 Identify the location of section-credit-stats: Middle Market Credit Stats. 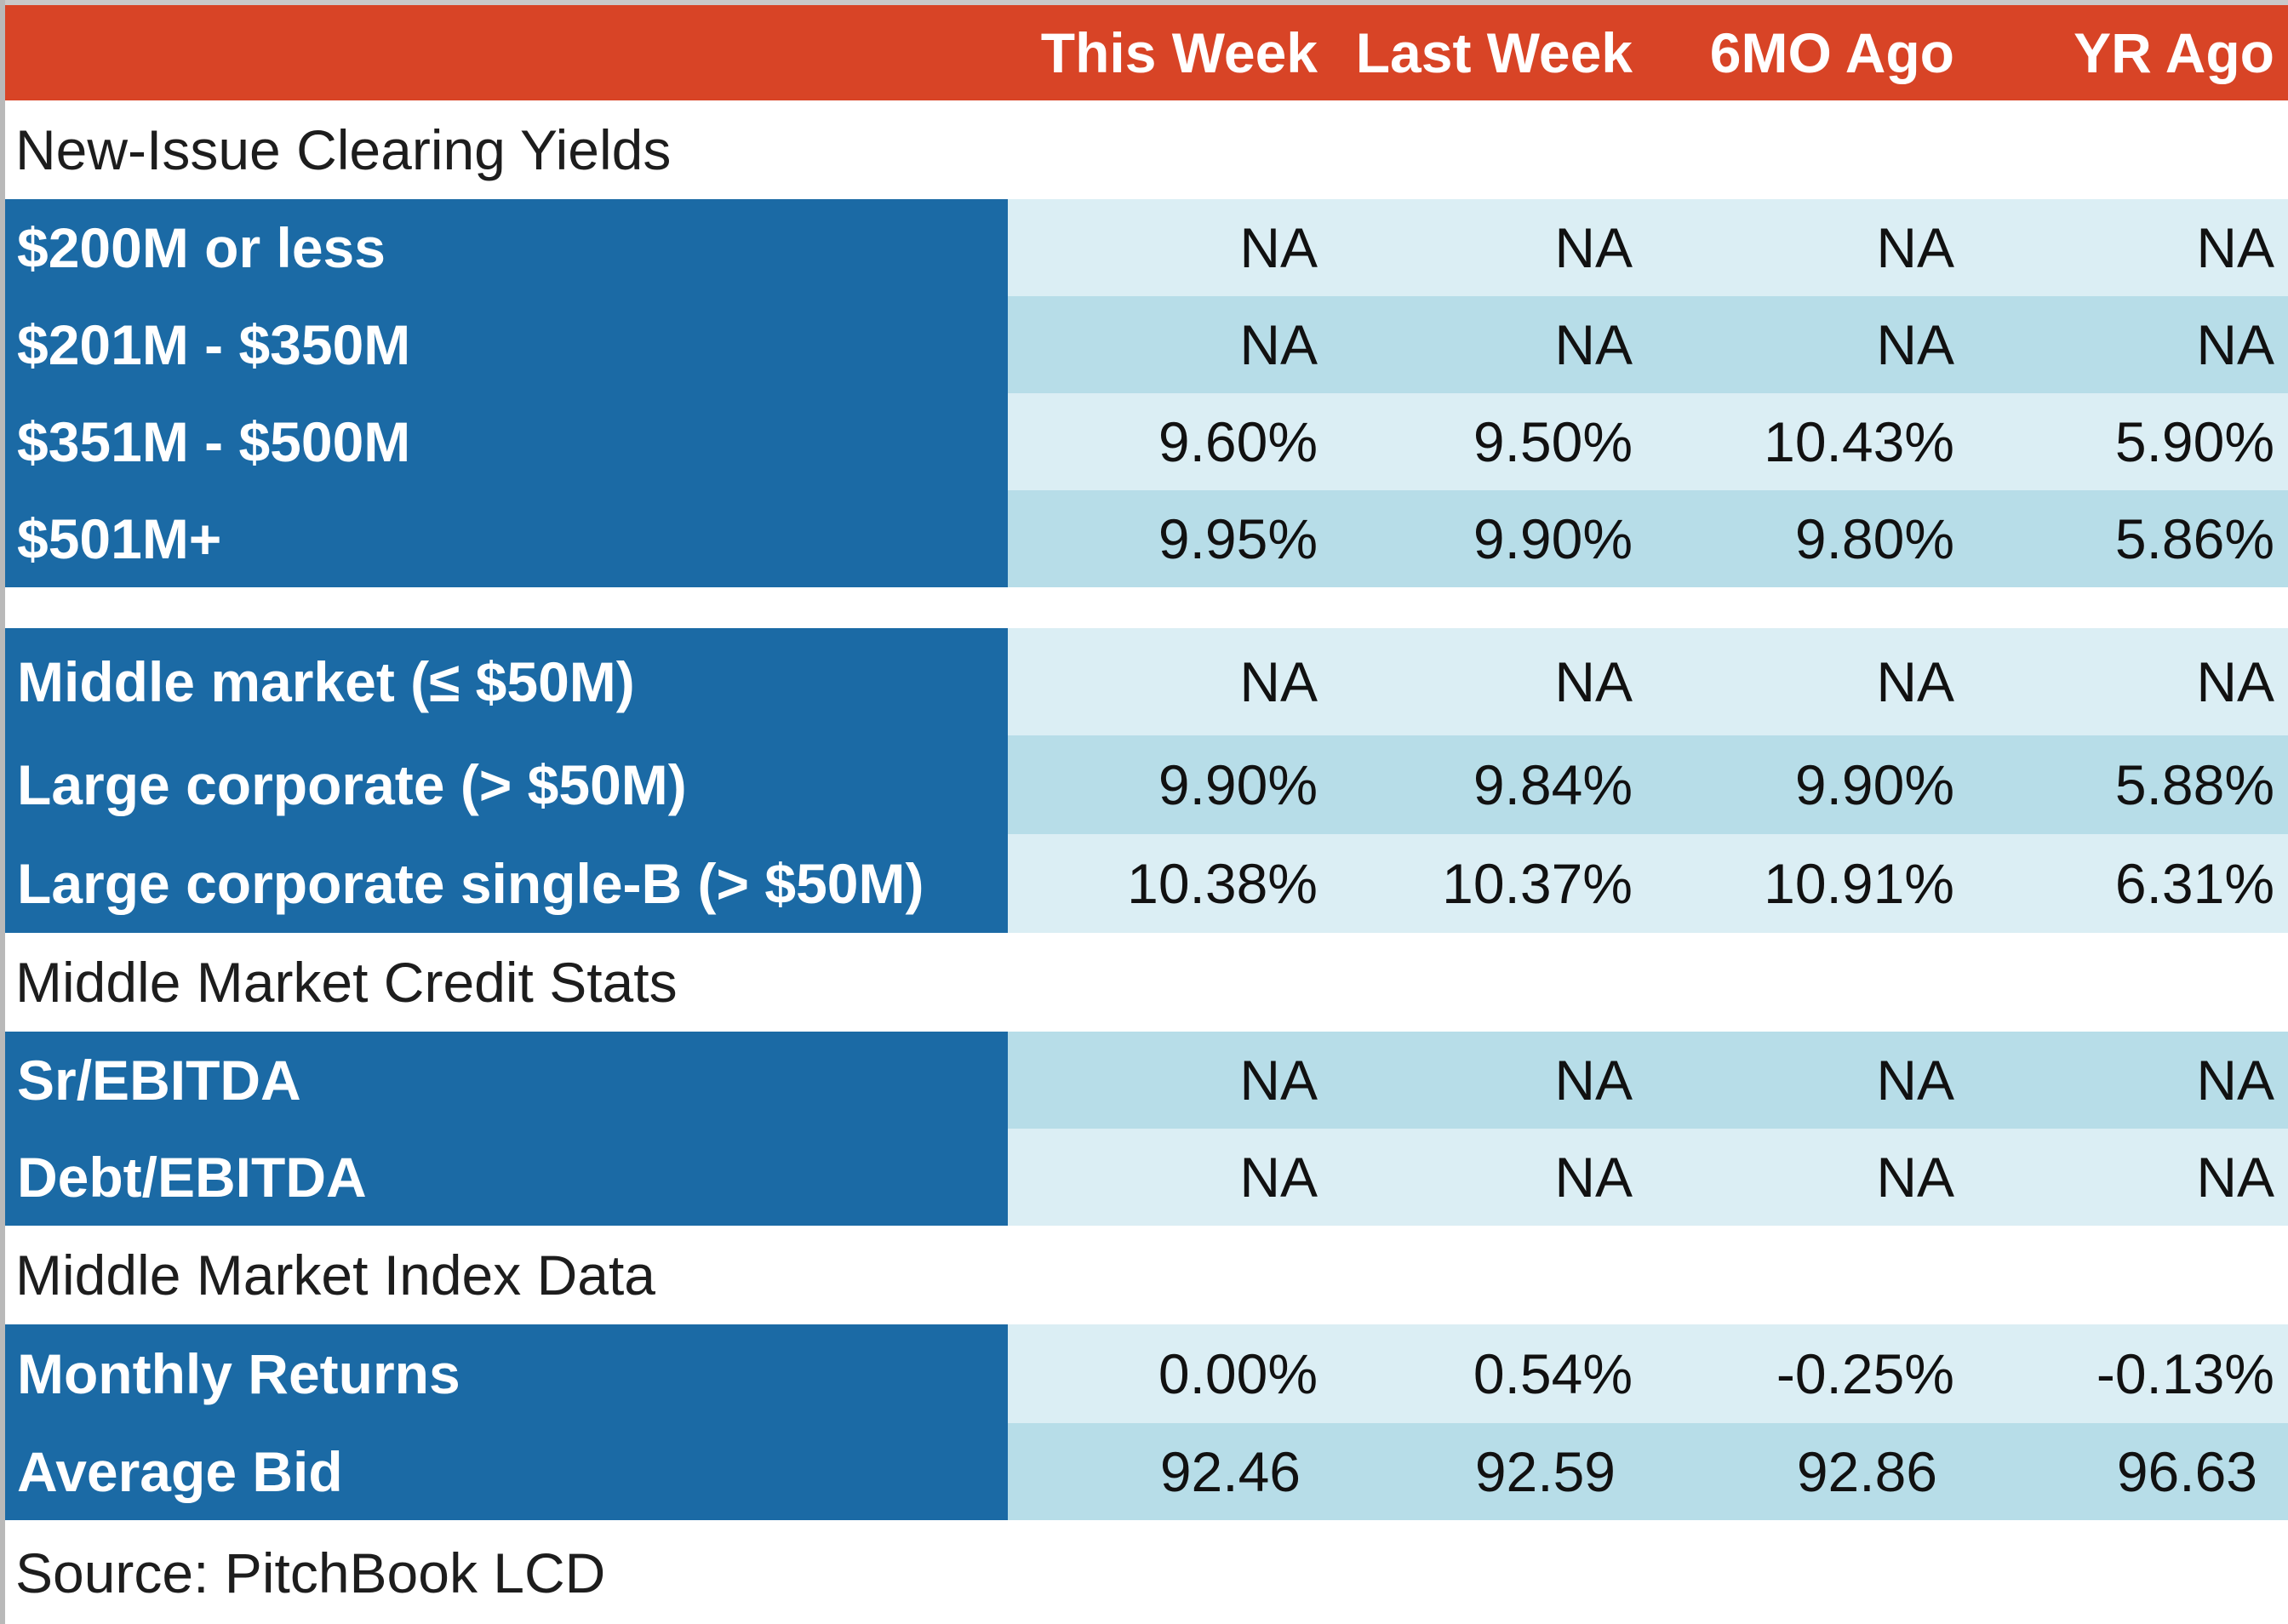
(1144, 982).